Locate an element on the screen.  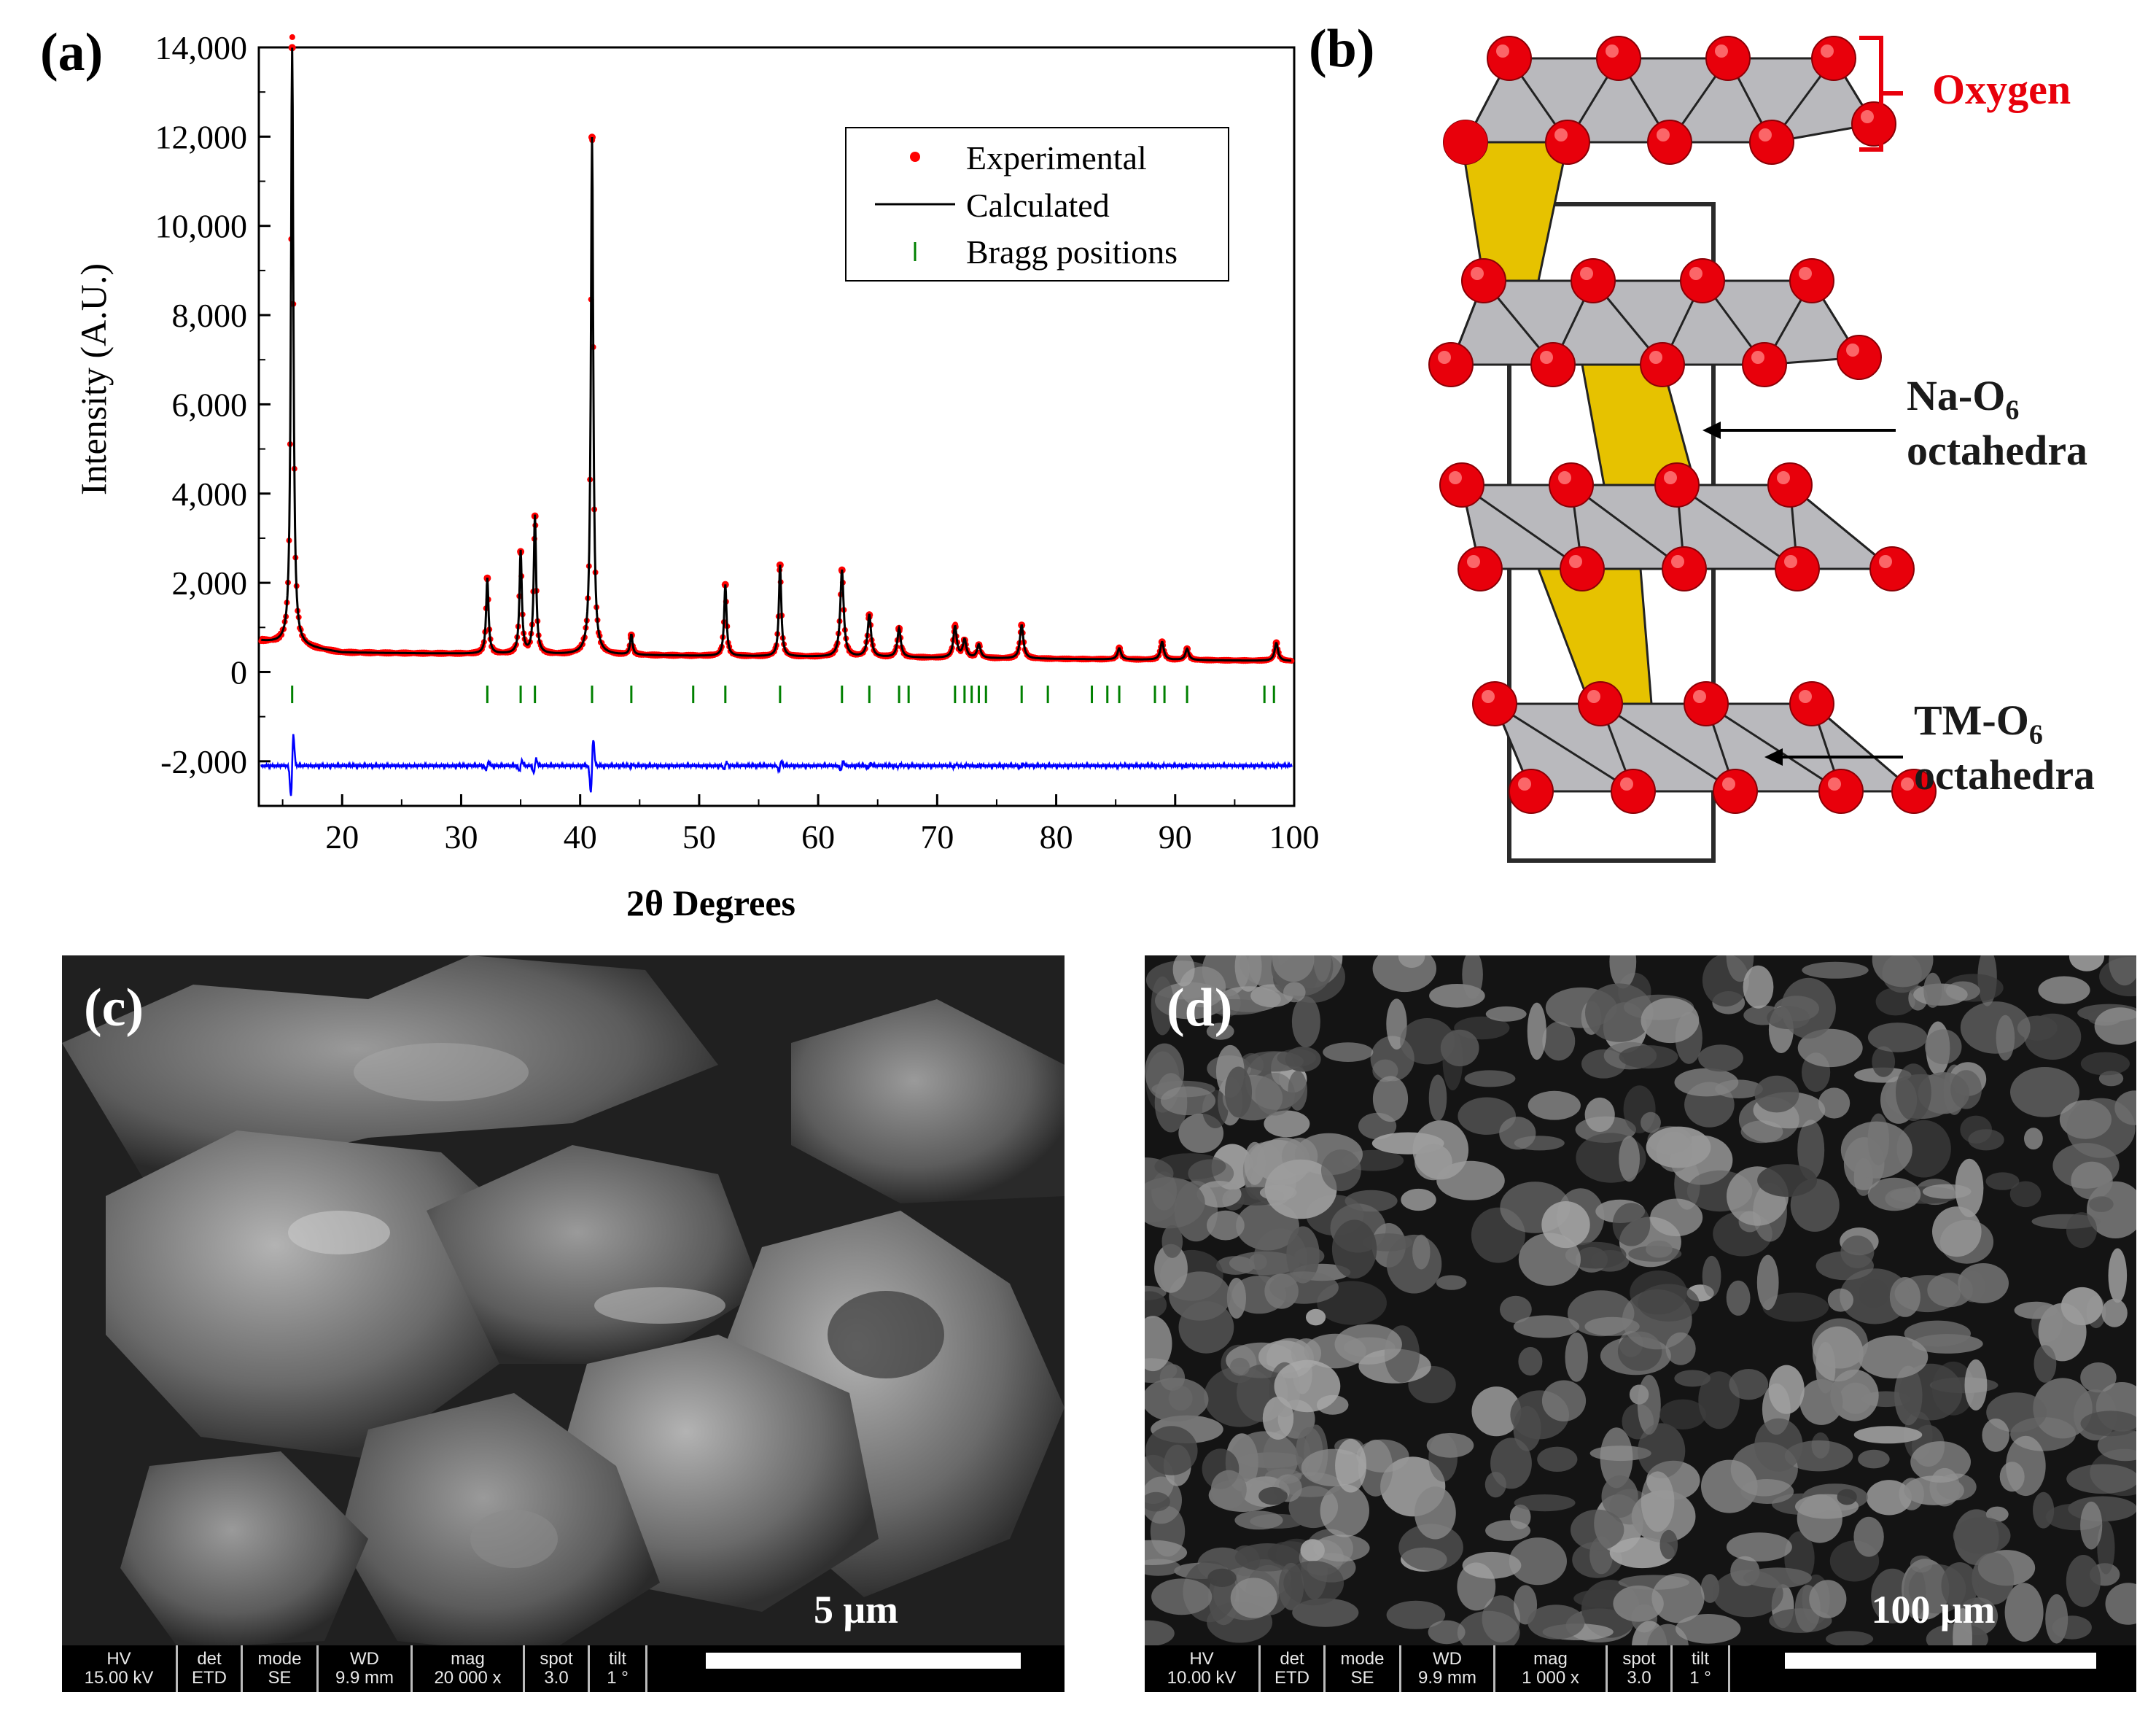
panel-b-label: (b) is located at coordinates (1342, 49).